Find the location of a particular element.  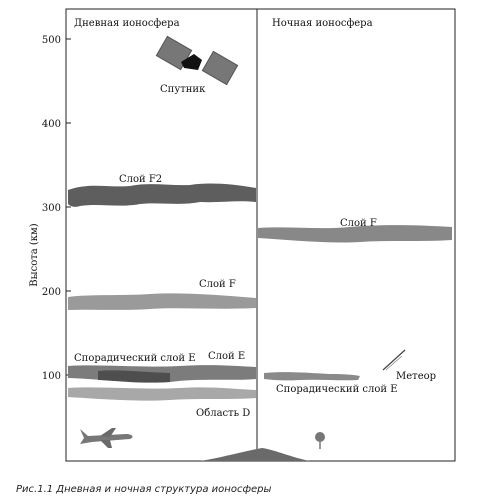

satellite-icon is located at coordinates (197, 60).